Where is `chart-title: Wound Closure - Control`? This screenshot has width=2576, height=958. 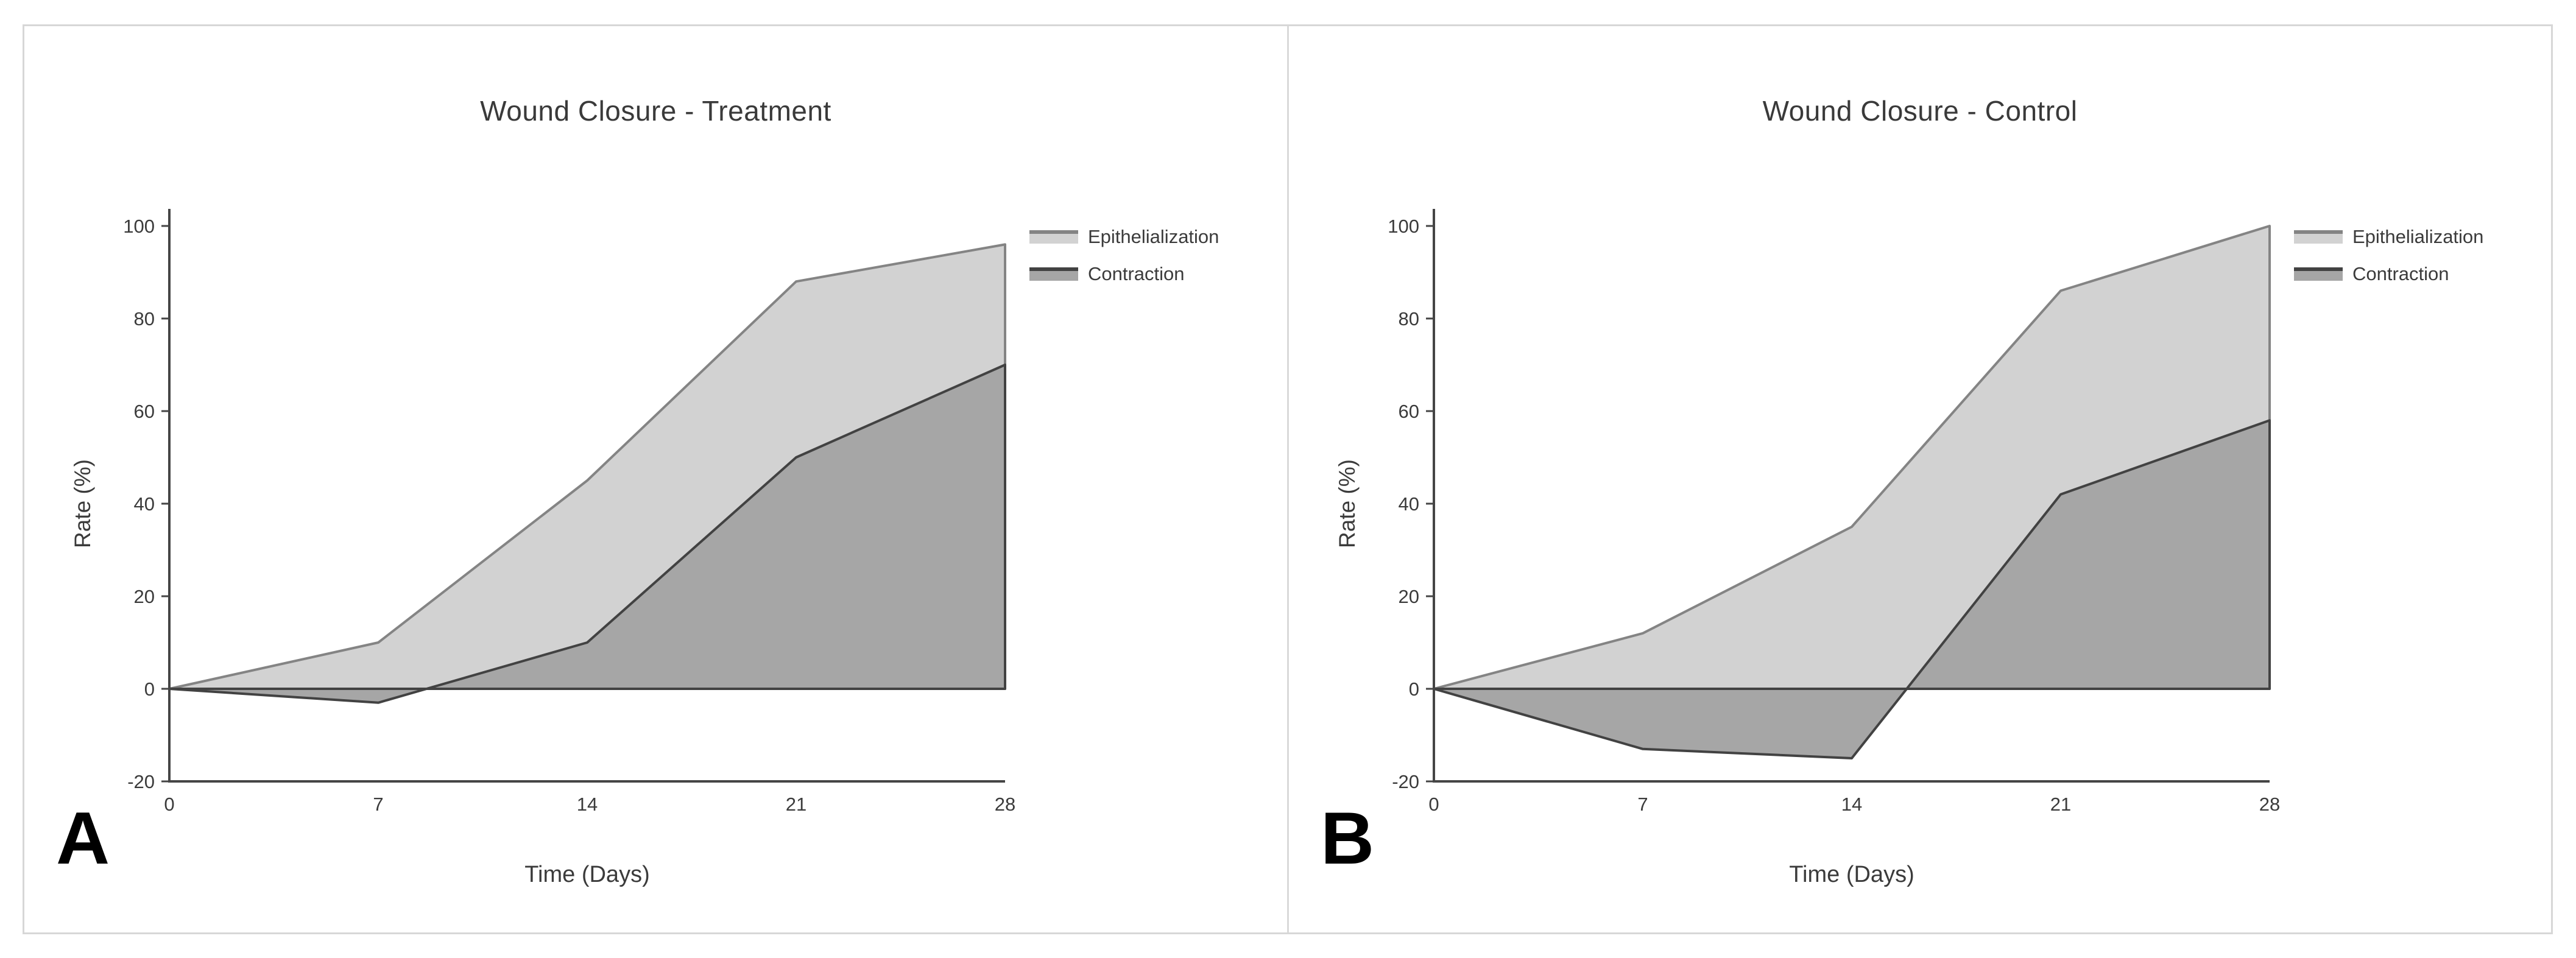 chart-title: Wound Closure - Control is located at coordinates (1920, 111).